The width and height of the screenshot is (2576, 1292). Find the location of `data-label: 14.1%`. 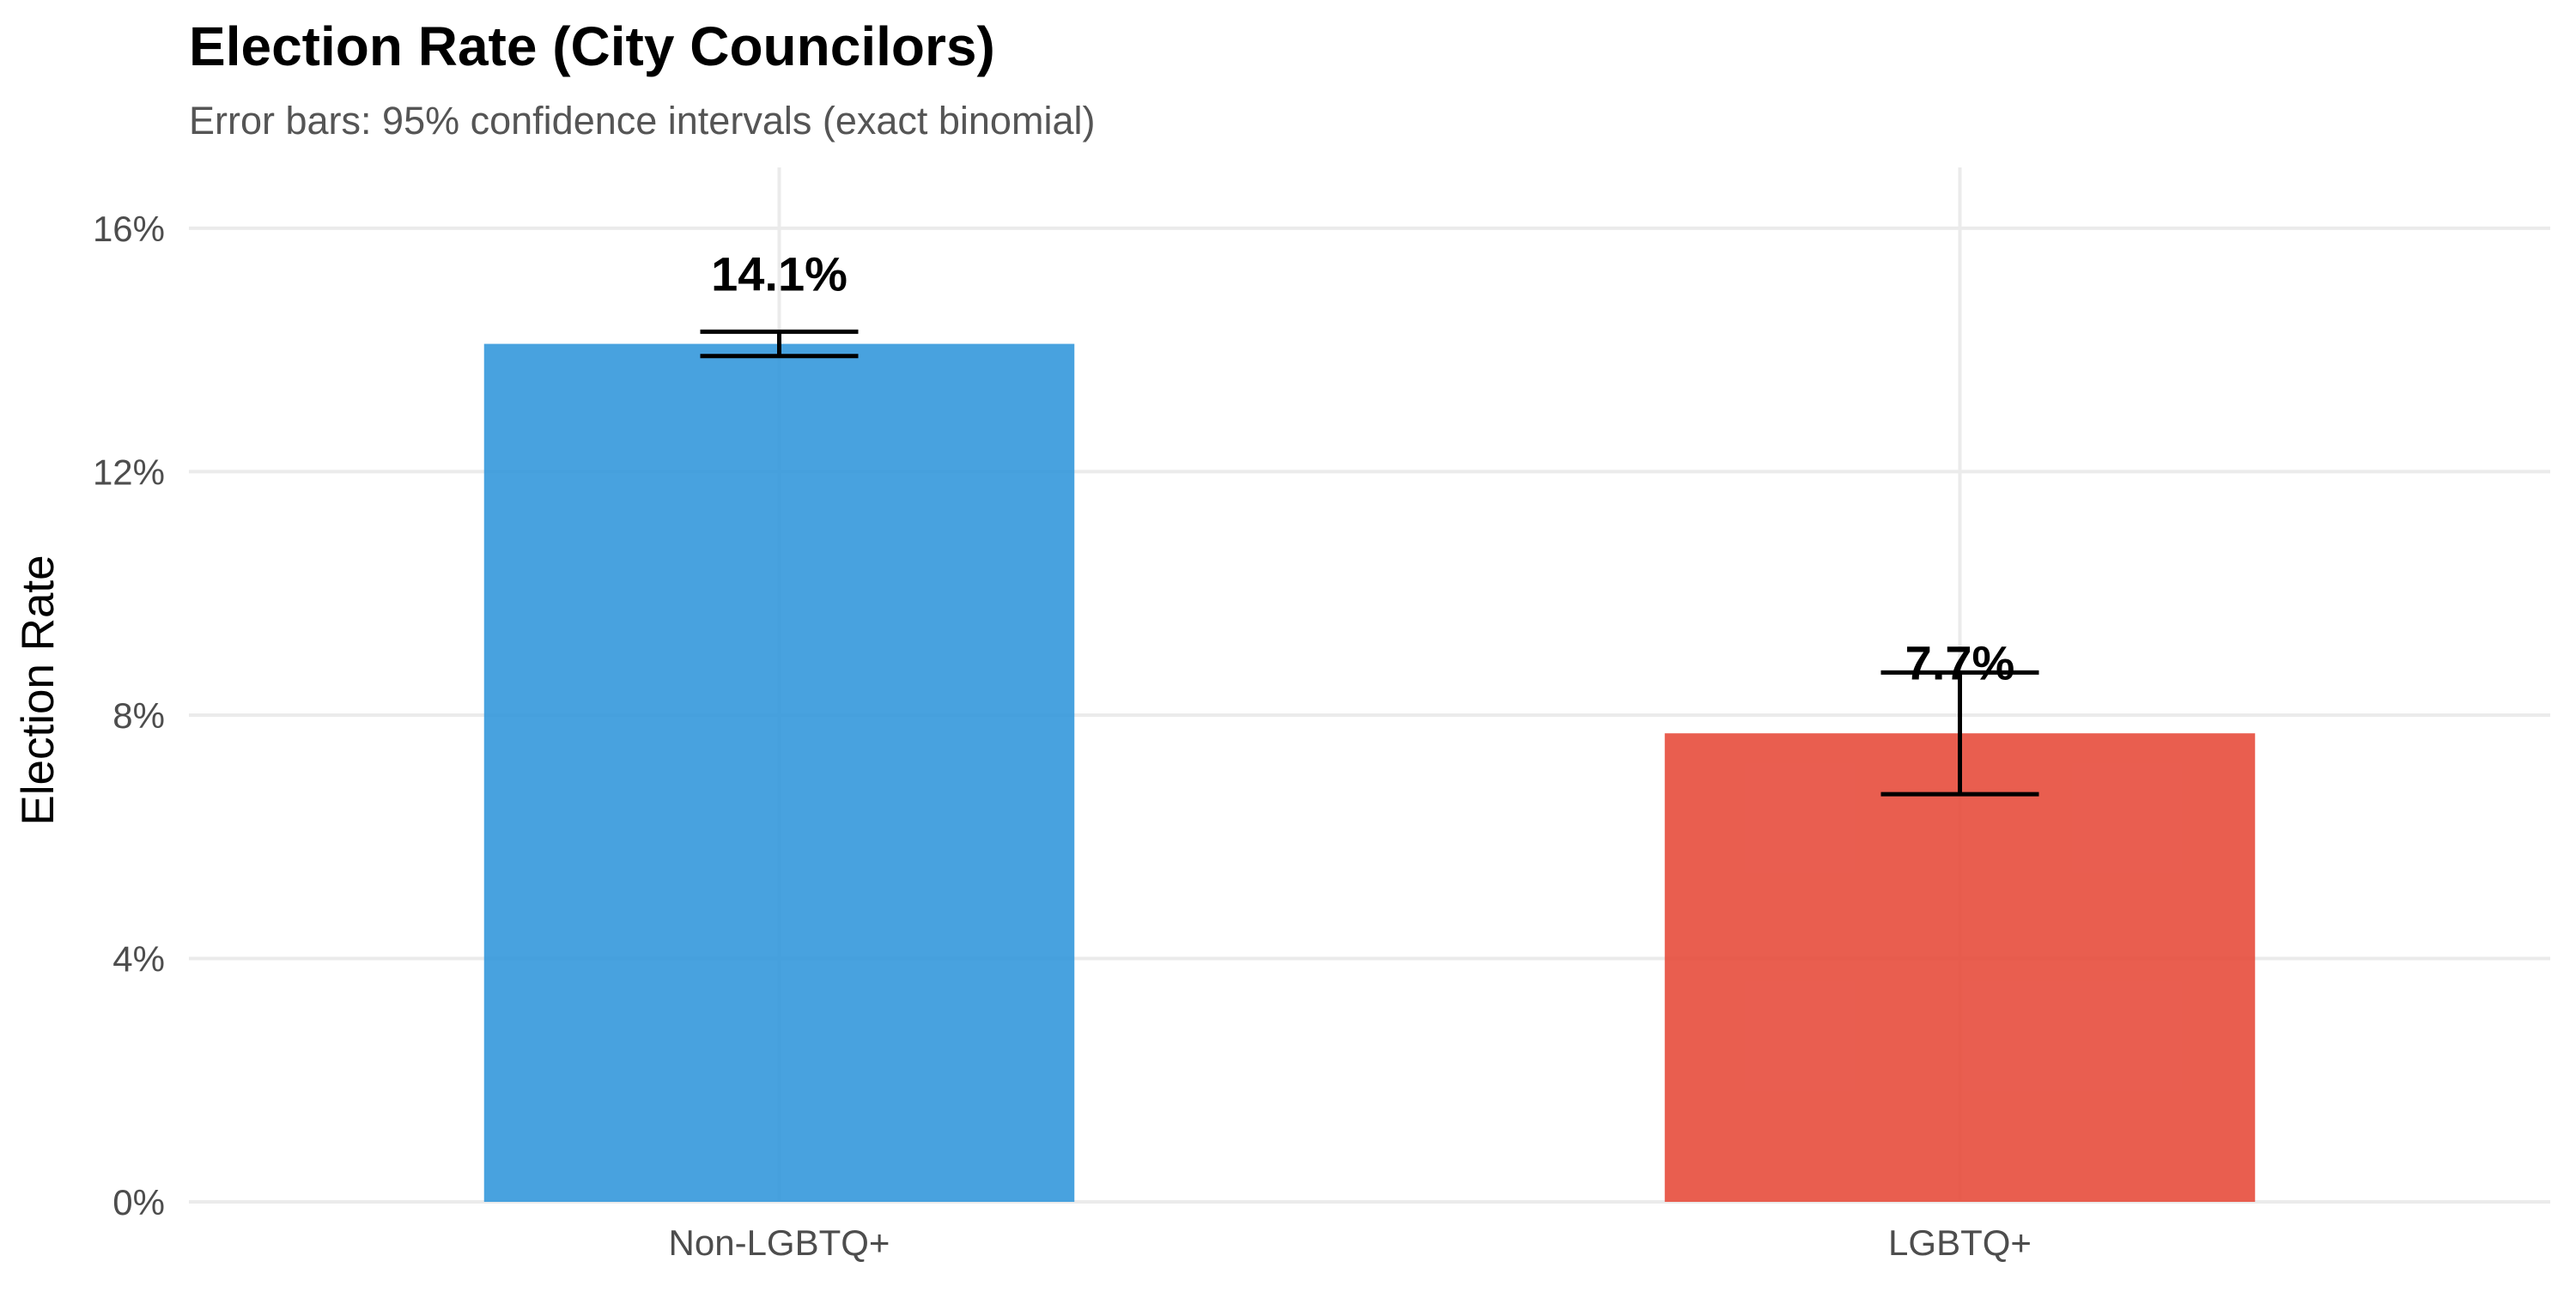

data-label: 14.1% is located at coordinates (779, 273).